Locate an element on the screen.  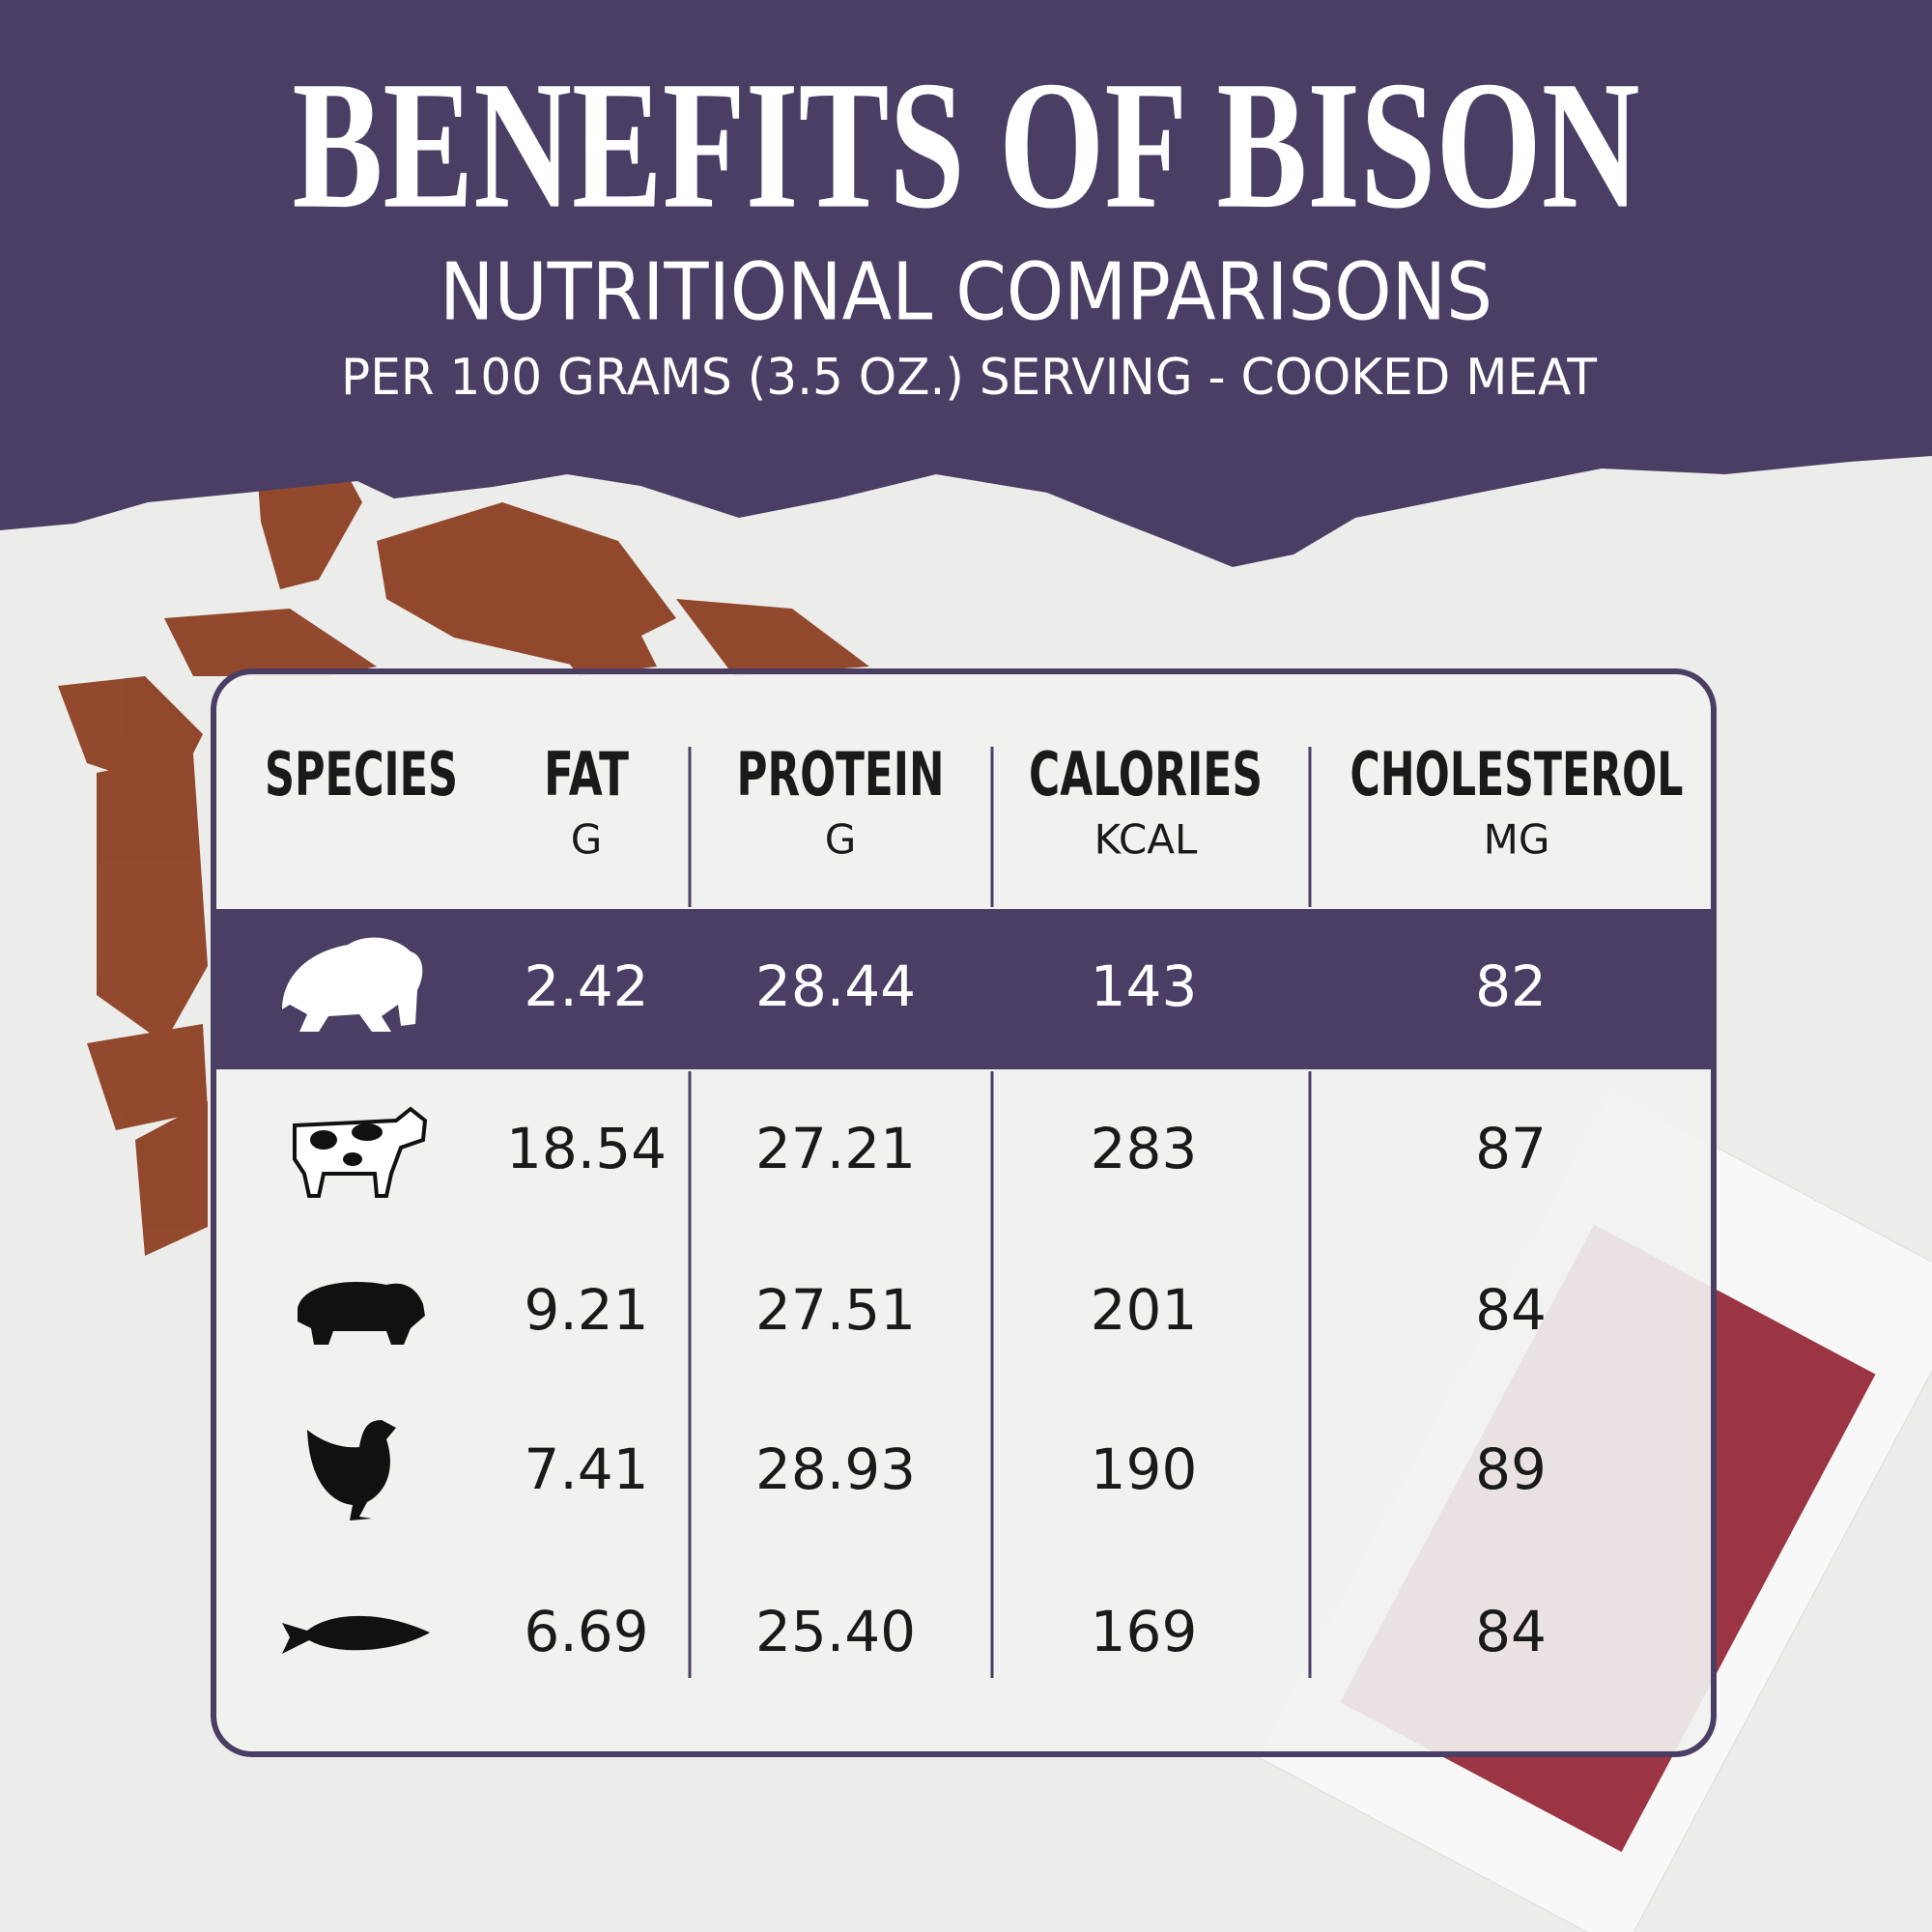
cell-value: 27.51 is located at coordinates (835, 1310).